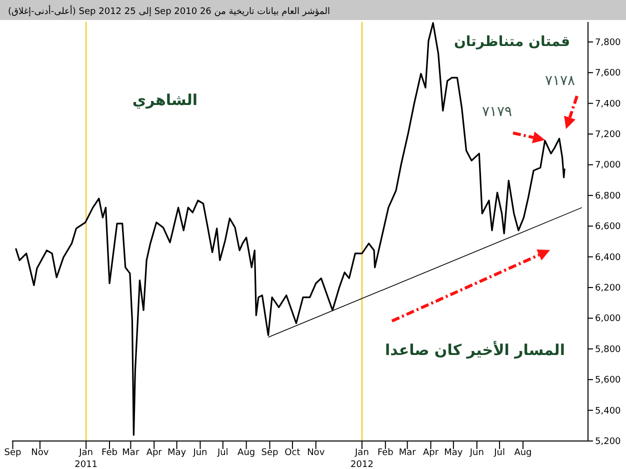 This screenshot has height=469, width=626. What do you see at coordinates (608, 73) in the screenshot?
I see `y-tick-label: 7,600` at bounding box center [608, 73].